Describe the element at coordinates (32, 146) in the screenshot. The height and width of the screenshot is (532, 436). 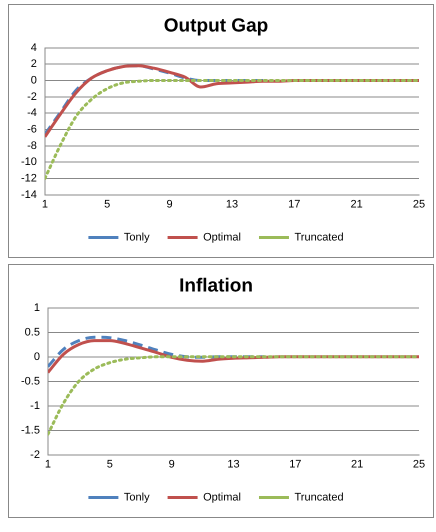
I see `y-tick-label: -8` at that location.